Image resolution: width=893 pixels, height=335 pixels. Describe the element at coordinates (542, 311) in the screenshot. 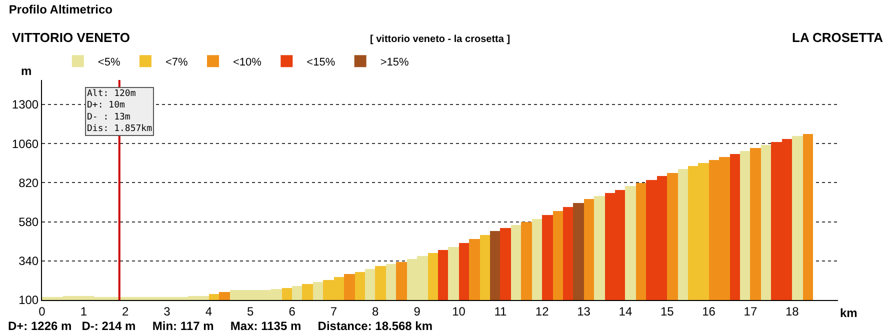

I see `x-tick-label: 12` at that location.